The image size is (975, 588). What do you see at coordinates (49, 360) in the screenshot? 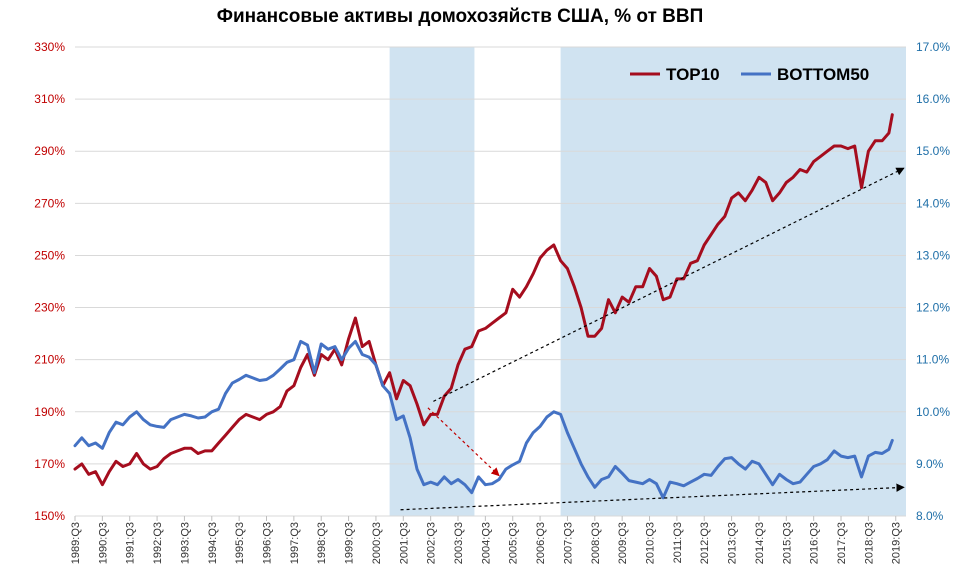
I see `y-left-tick-label: 210%` at bounding box center [49, 360].